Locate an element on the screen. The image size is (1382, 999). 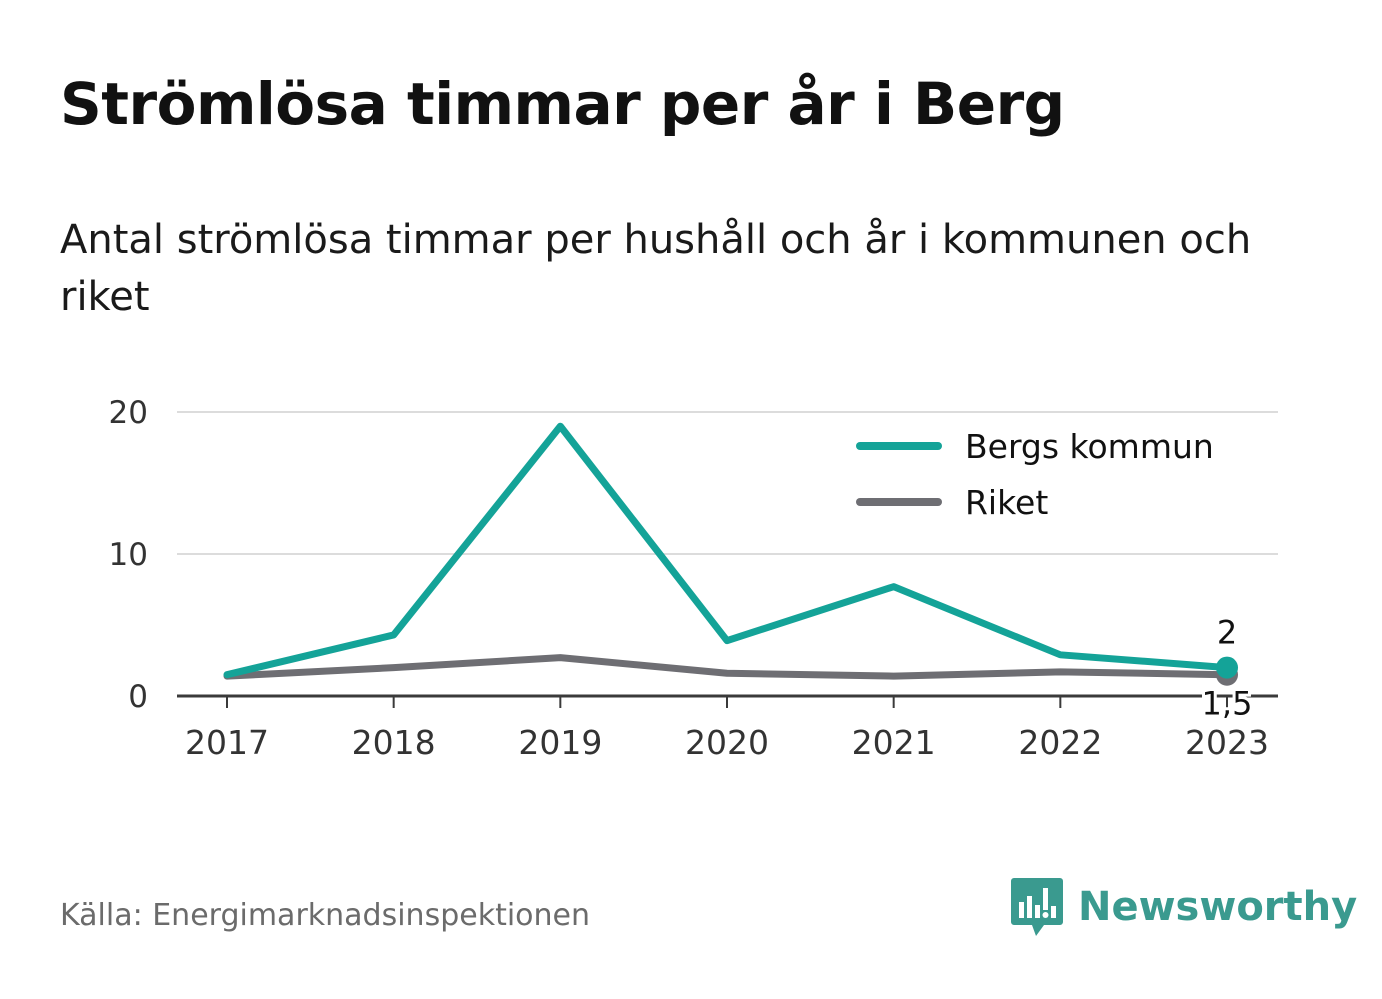
source-note: Källa: Energimarknadsinspektionen is located at coordinates (325, 915).